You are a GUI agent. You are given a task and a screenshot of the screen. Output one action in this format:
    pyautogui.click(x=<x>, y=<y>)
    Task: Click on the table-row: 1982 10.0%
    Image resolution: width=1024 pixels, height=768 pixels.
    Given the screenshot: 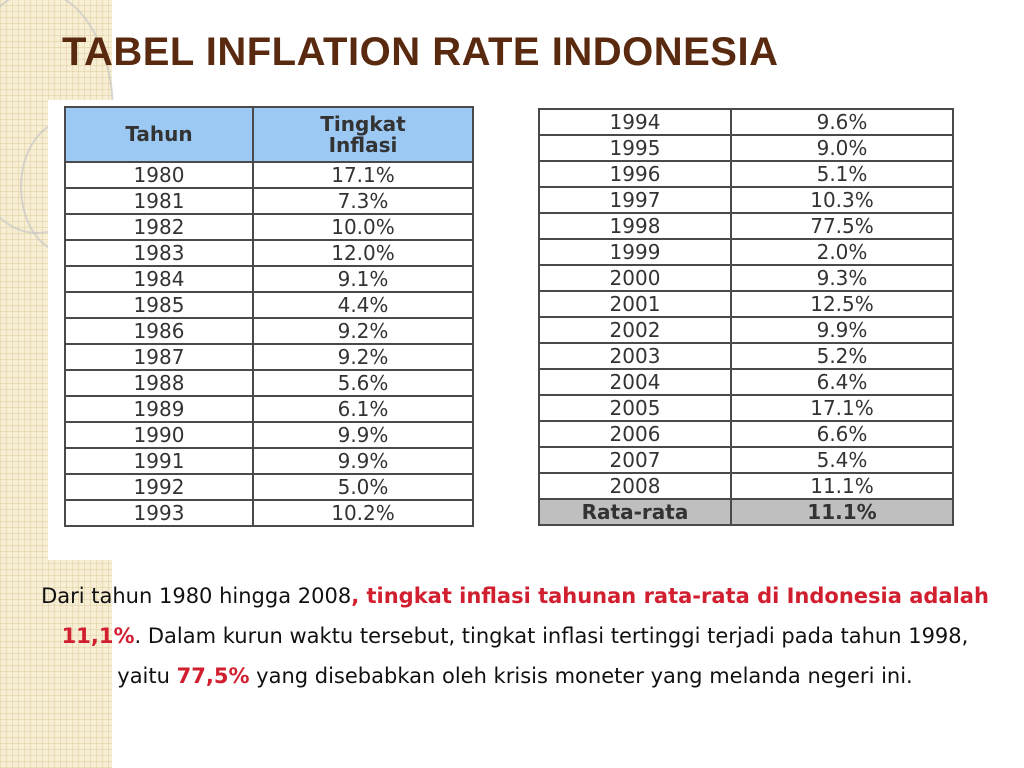 What is the action you would take?
    pyautogui.click(x=269, y=227)
    